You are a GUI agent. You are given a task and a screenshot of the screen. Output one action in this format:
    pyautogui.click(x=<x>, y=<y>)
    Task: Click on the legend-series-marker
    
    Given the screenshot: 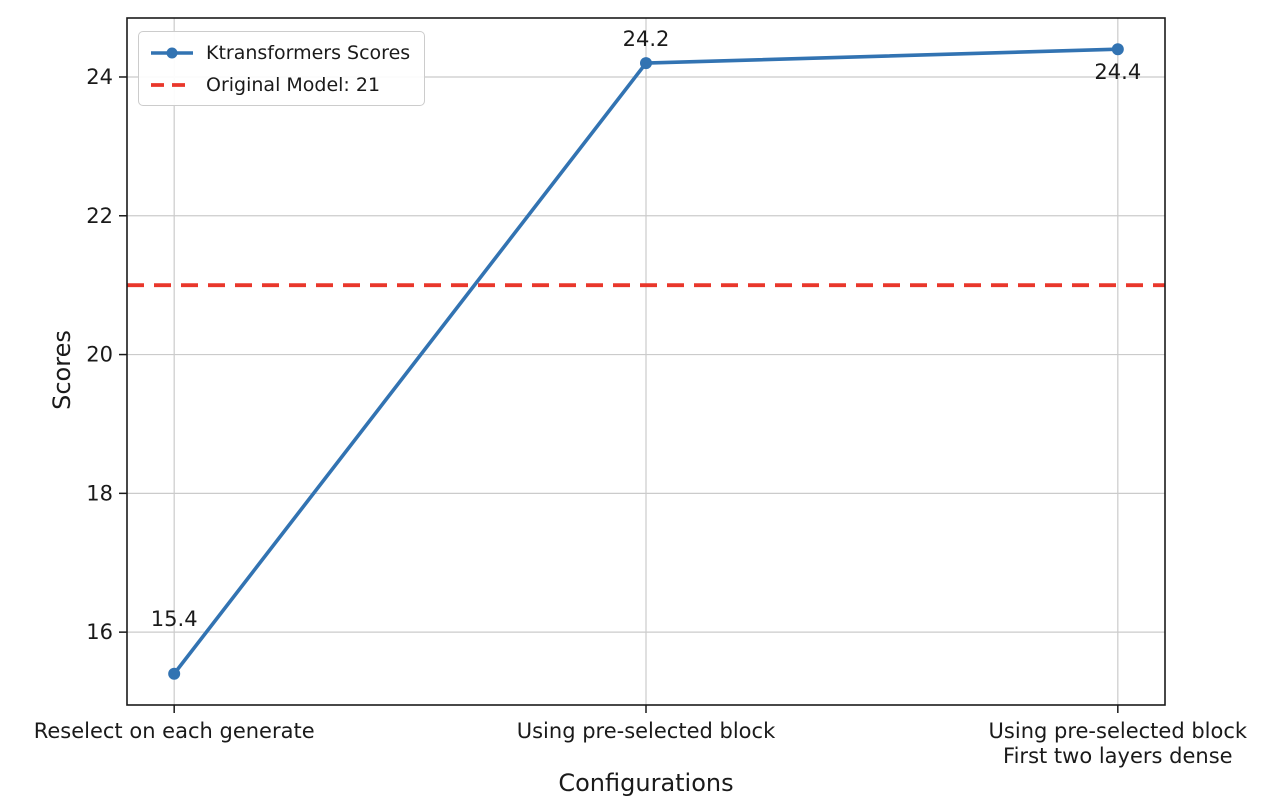 What is the action you would take?
    pyautogui.click(x=172, y=52)
    